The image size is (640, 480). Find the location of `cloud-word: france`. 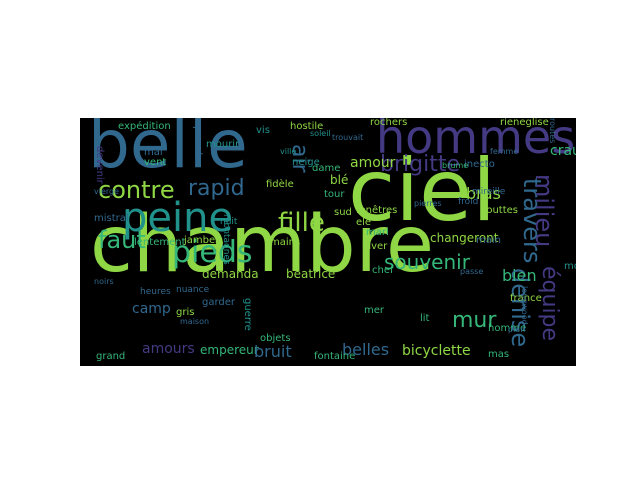

cloud-word: france is located at coordinates (526, 298).